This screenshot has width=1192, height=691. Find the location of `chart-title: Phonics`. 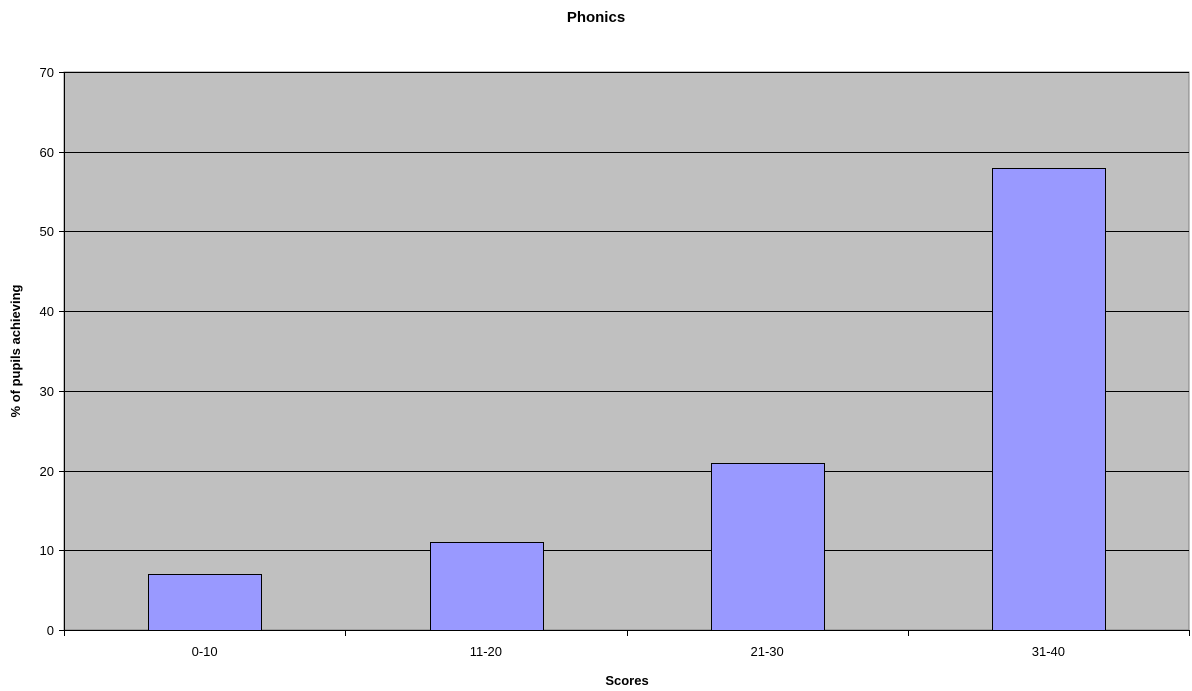

chart-title: Phonics is located at coordinates (596, 17).